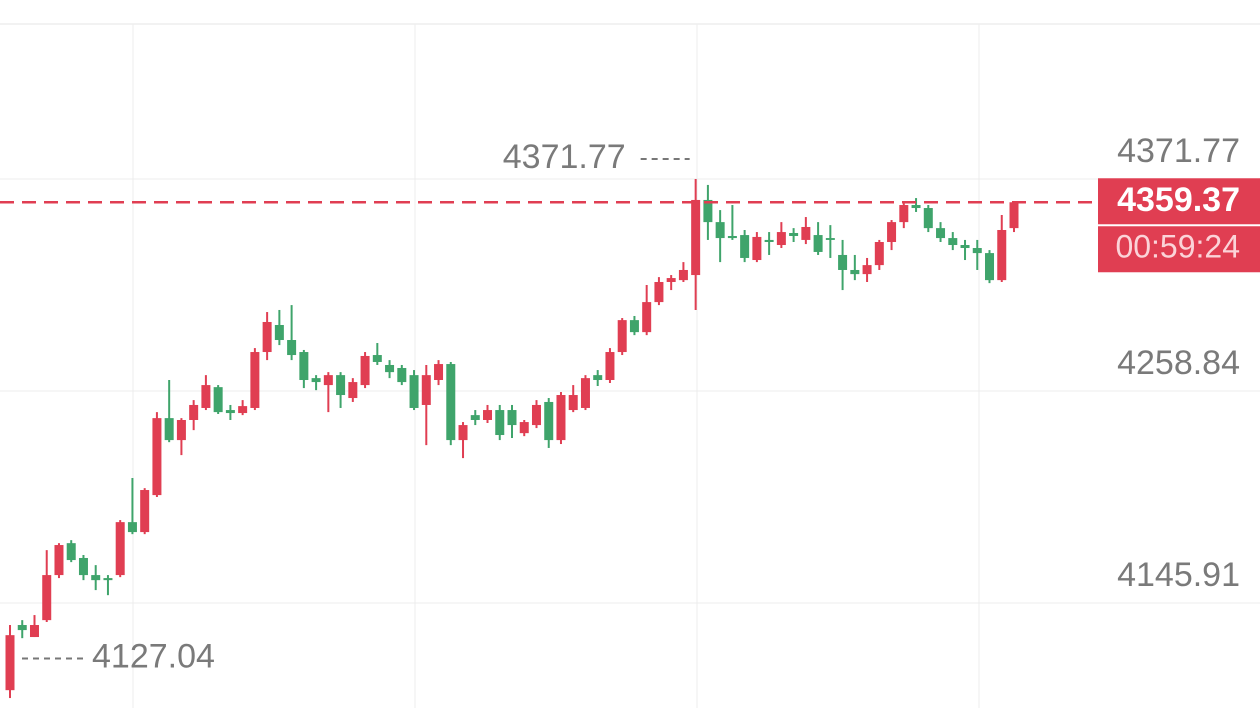  Describe the element at coordinates (1177, 247) in the screenshot. I see `countdown-label: 00:59:24` at that location.